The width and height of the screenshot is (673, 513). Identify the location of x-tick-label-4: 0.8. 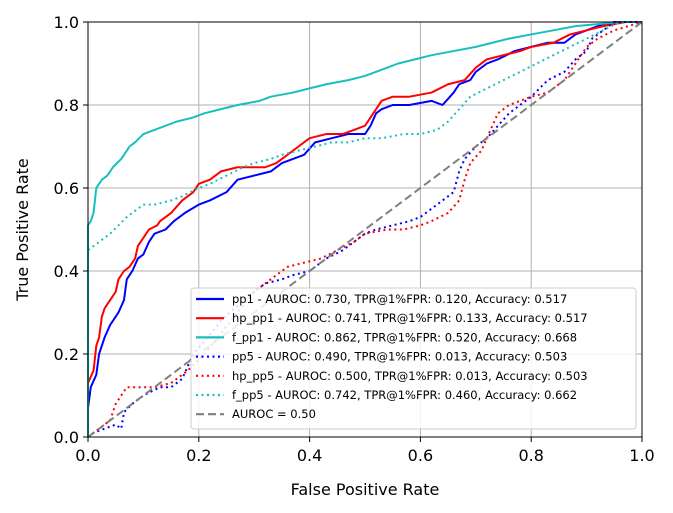
(530, 455).